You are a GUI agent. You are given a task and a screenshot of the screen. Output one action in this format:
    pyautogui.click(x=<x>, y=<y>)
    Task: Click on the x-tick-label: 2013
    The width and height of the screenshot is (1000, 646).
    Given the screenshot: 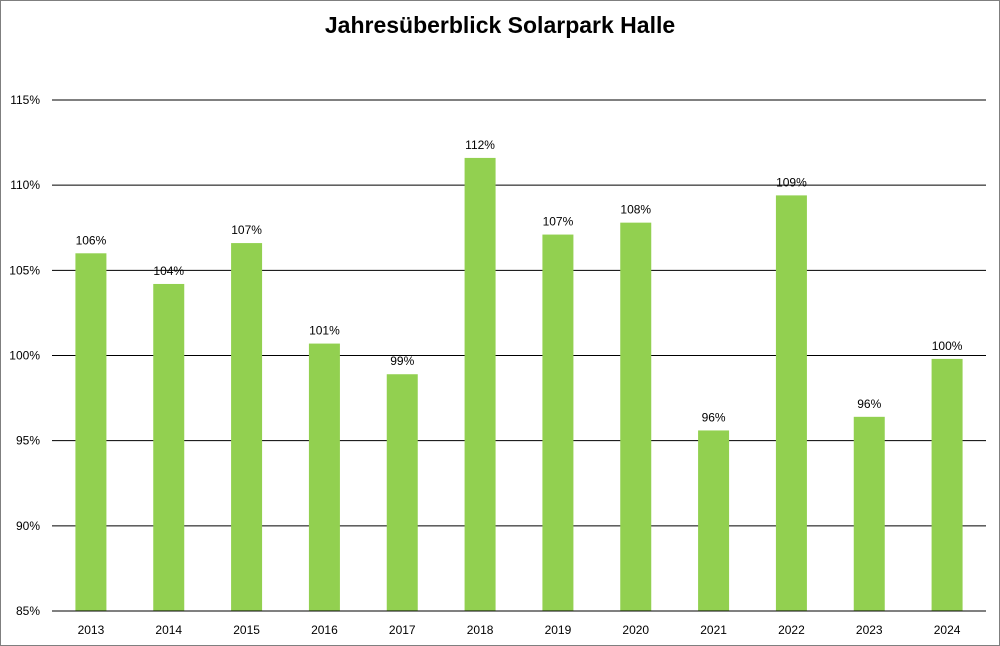 What is the action you would take?
    pyautogui.click(x=91, y=630)
    